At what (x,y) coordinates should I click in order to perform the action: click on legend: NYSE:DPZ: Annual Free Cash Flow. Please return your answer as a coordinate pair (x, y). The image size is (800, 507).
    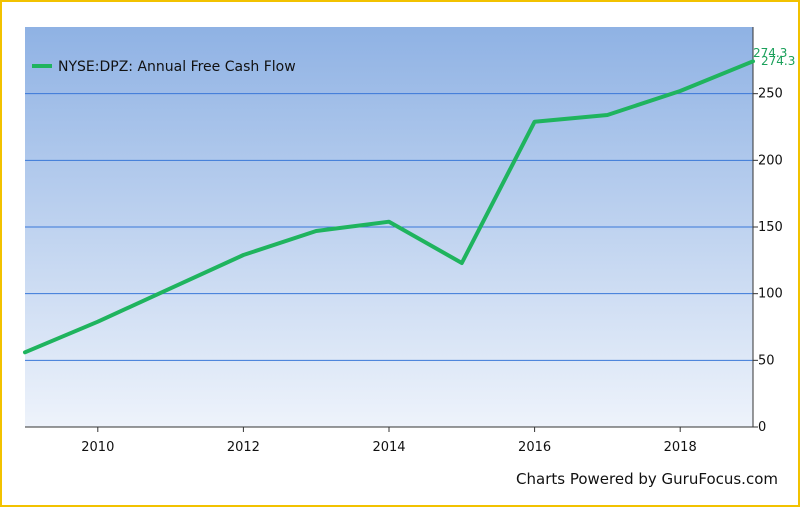
    Looking at the image, I should click on (164, 67).